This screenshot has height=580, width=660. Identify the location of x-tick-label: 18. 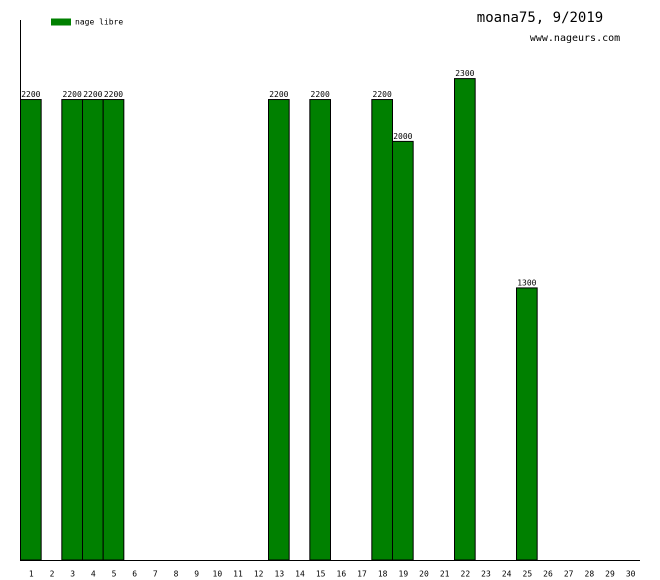
(383, 574).